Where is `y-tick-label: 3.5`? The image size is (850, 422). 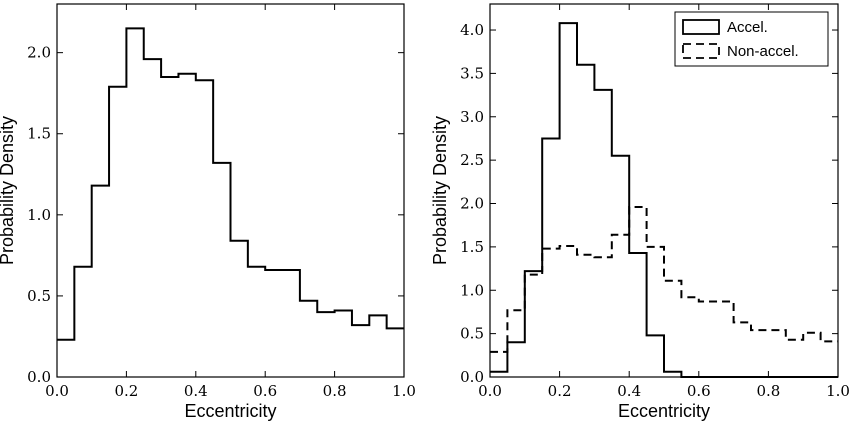 y-tick-label: 3.5 is located at coordinates (472, 73).